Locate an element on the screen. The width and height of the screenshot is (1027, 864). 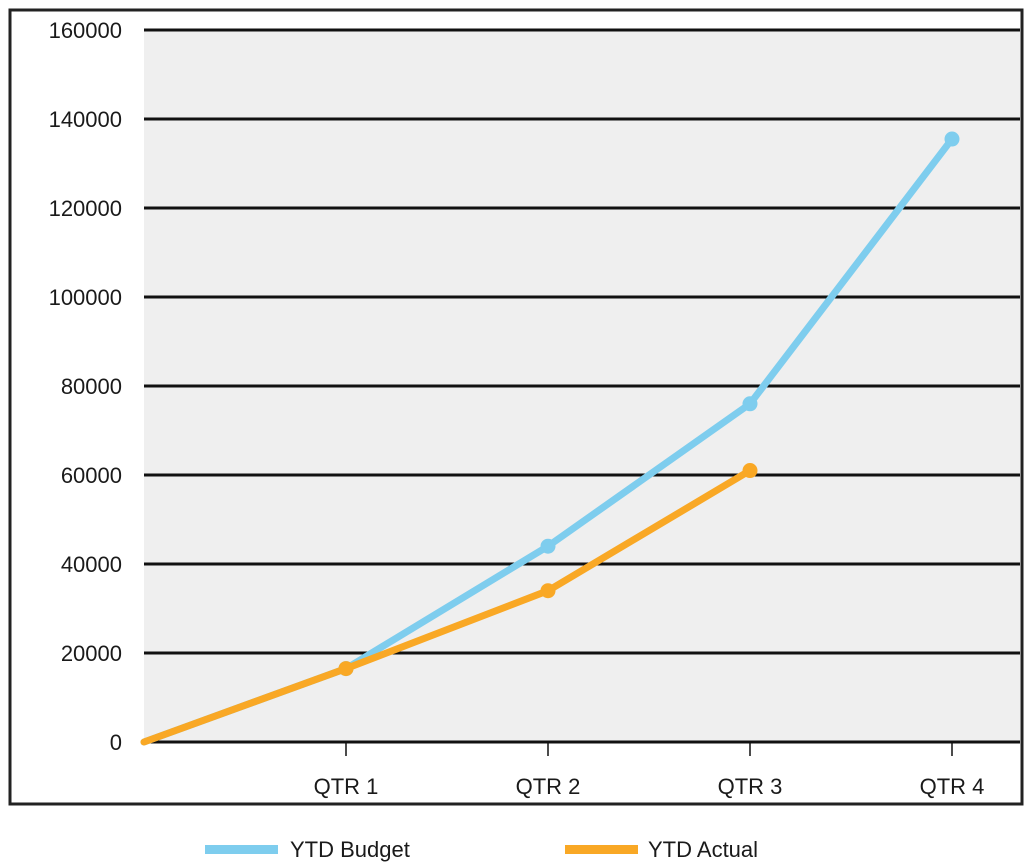
legend-label: YTD Actual is located at coordinates (703, 849).